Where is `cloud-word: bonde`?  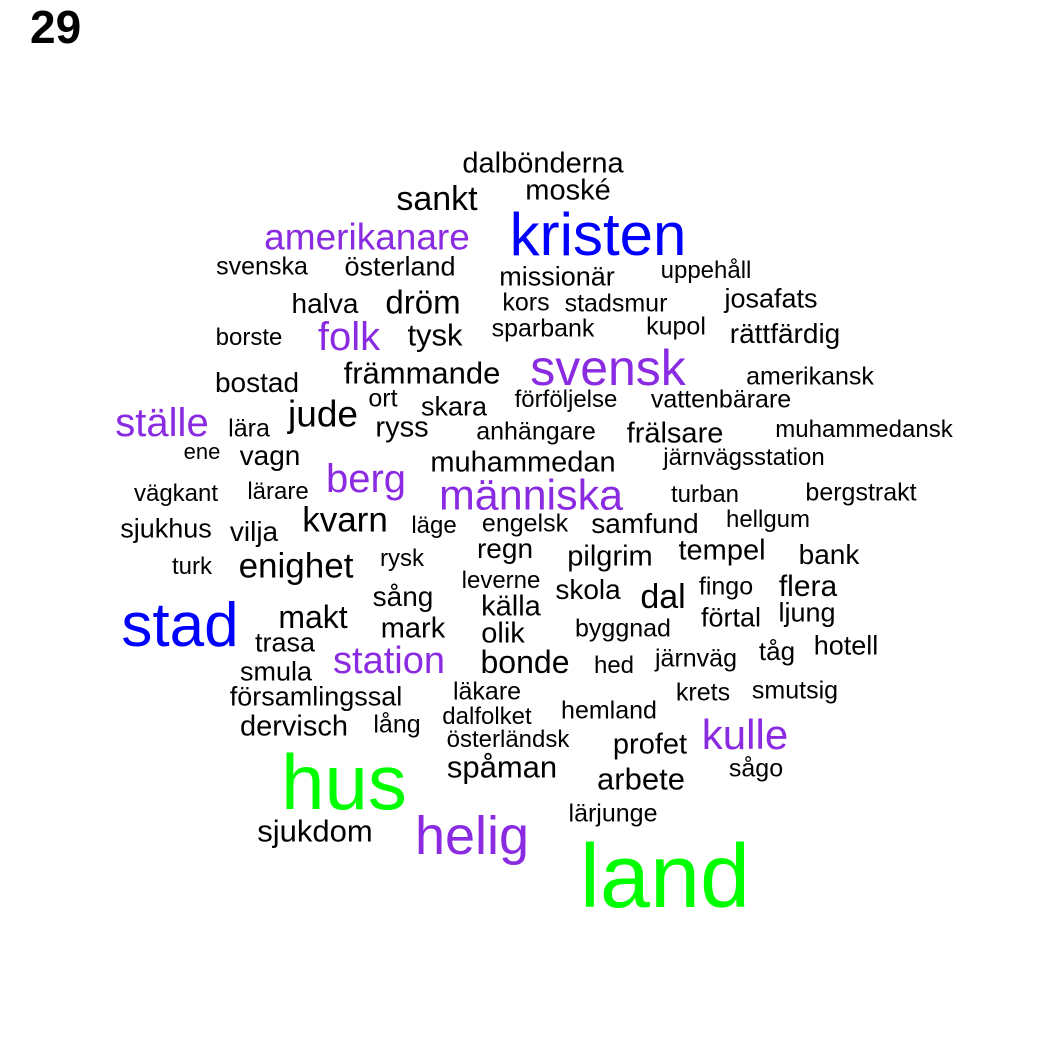 cloud-word: bonde is located at coordinates (525, 662).